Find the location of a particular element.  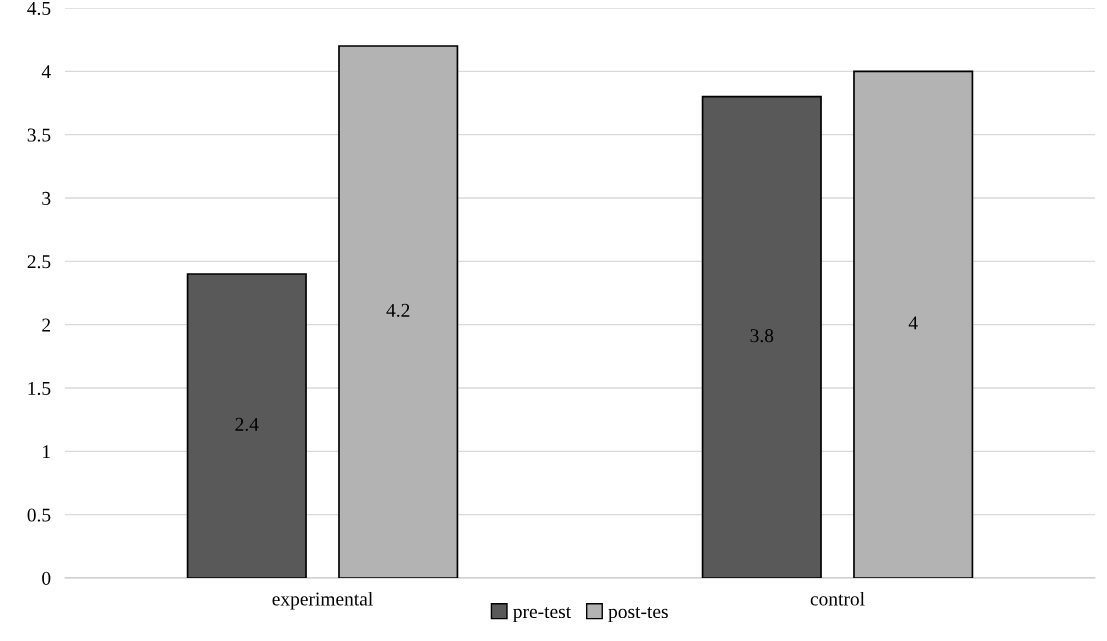

y-tick-label: 2 is located at coordinates (46, 325).